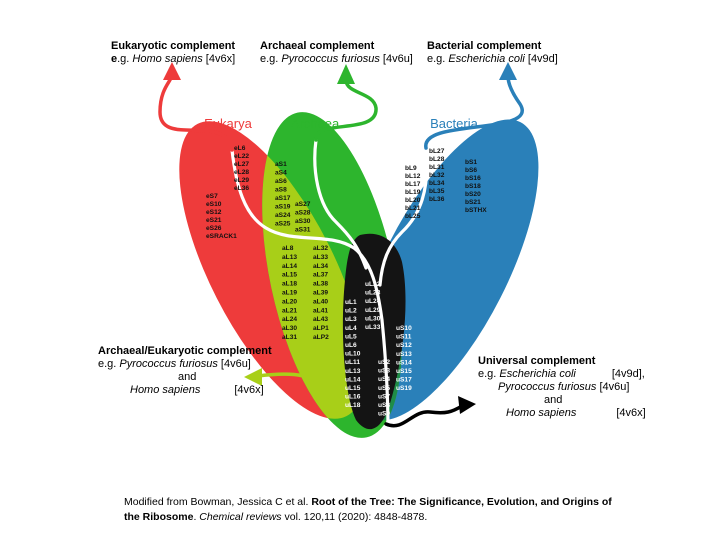  What do you see at coordinates (241, 180) in the screenshot?
I see `protein-label: eL29` at bounding box center [241, 180].